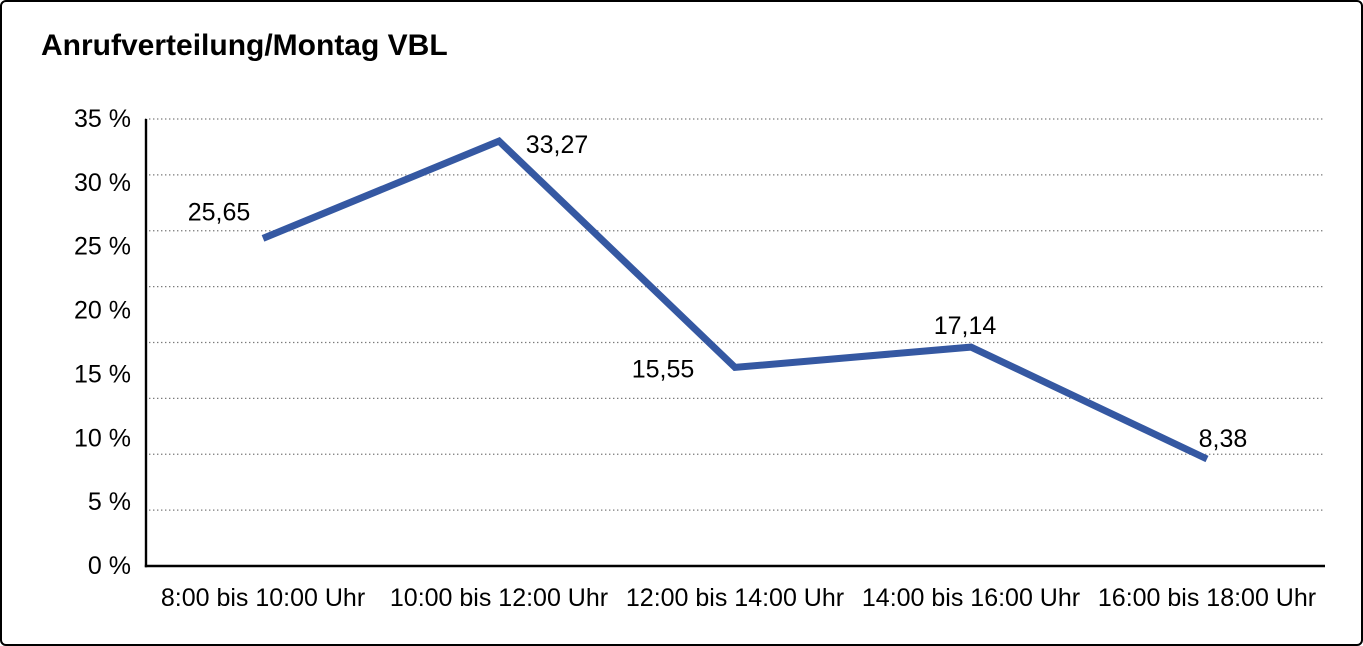 This screenshot has height=646, width=1363. I want to click on y-axis-tick-label: 30 %, so click(102, 183).